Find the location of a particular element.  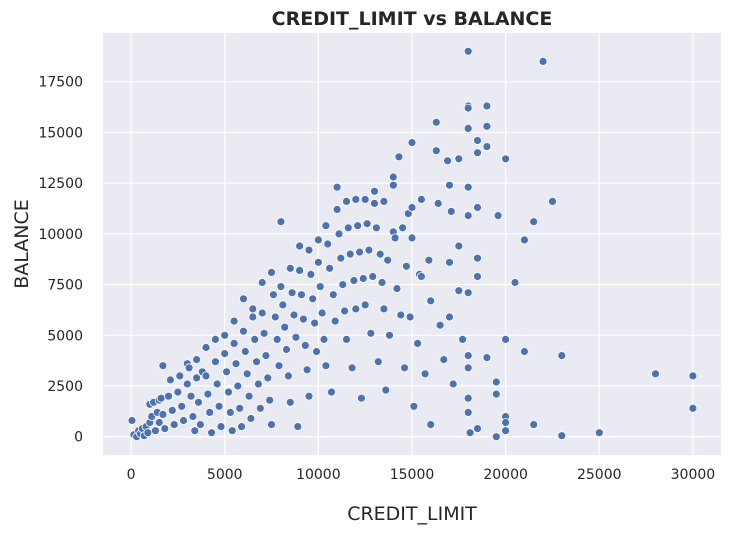

x-axis-label: CREDIT_LIMIT is located at coordinates (412, 514).